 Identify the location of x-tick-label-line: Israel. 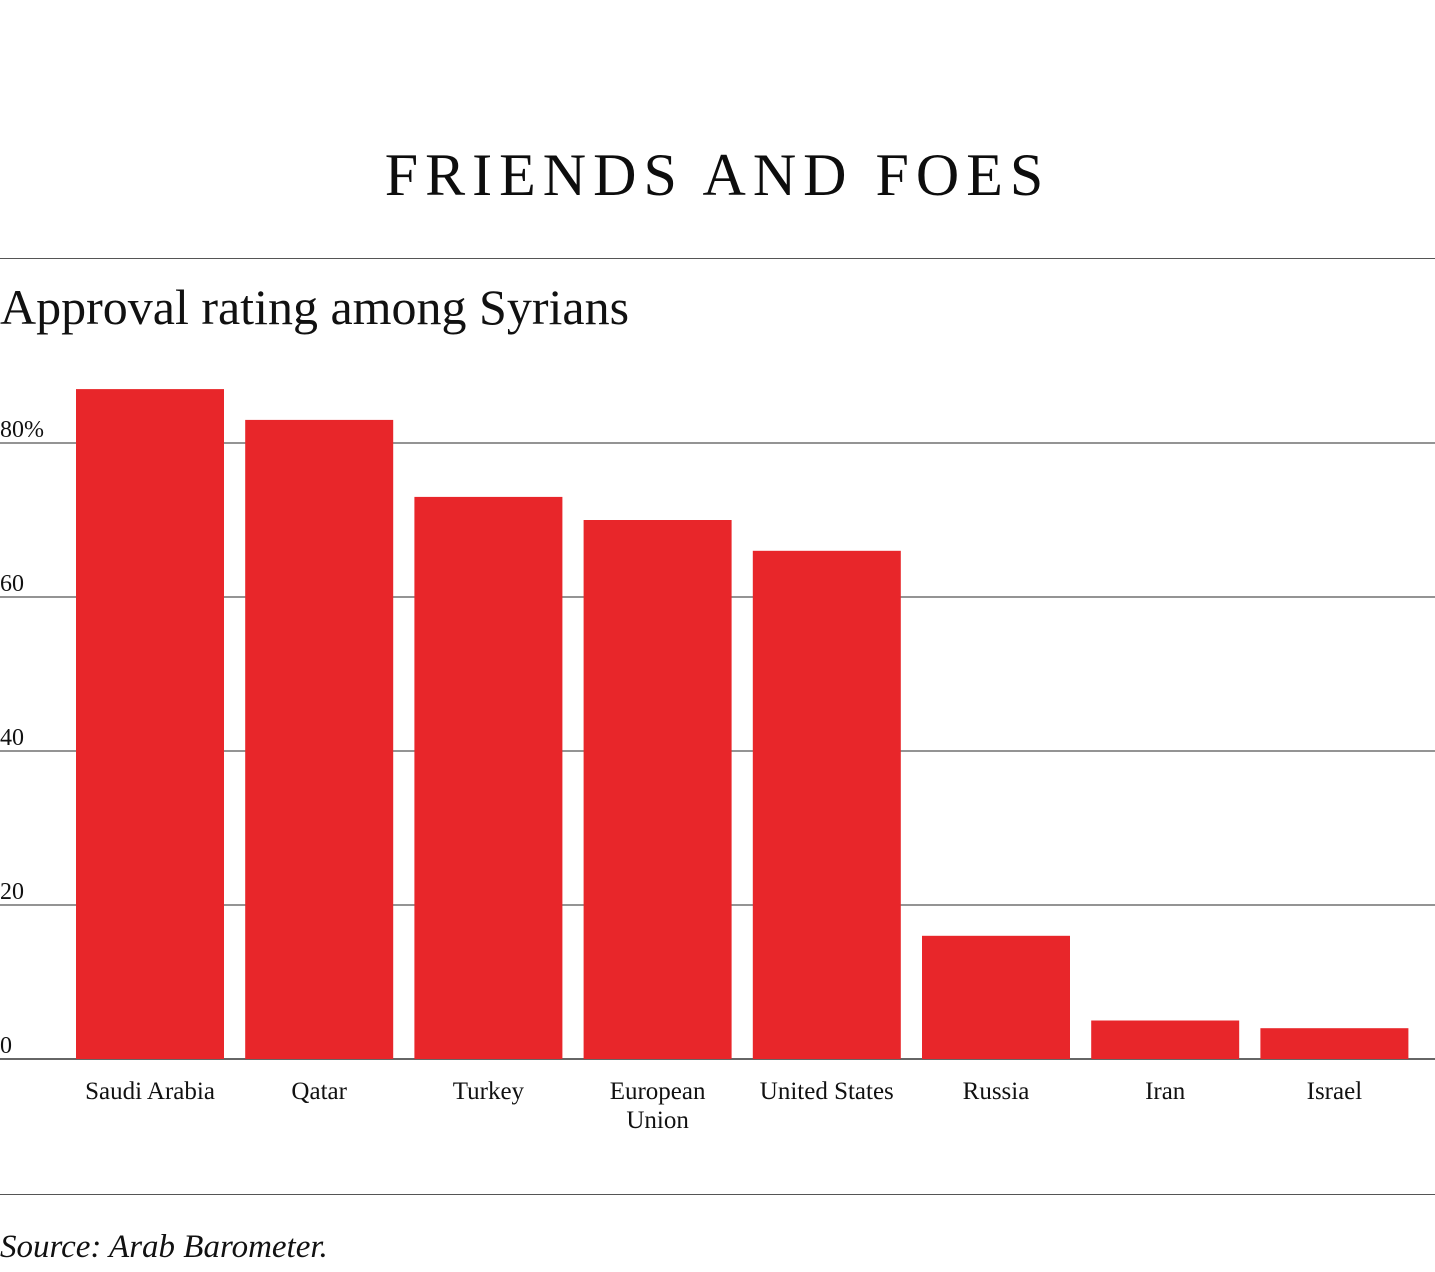
(1335, 1091).